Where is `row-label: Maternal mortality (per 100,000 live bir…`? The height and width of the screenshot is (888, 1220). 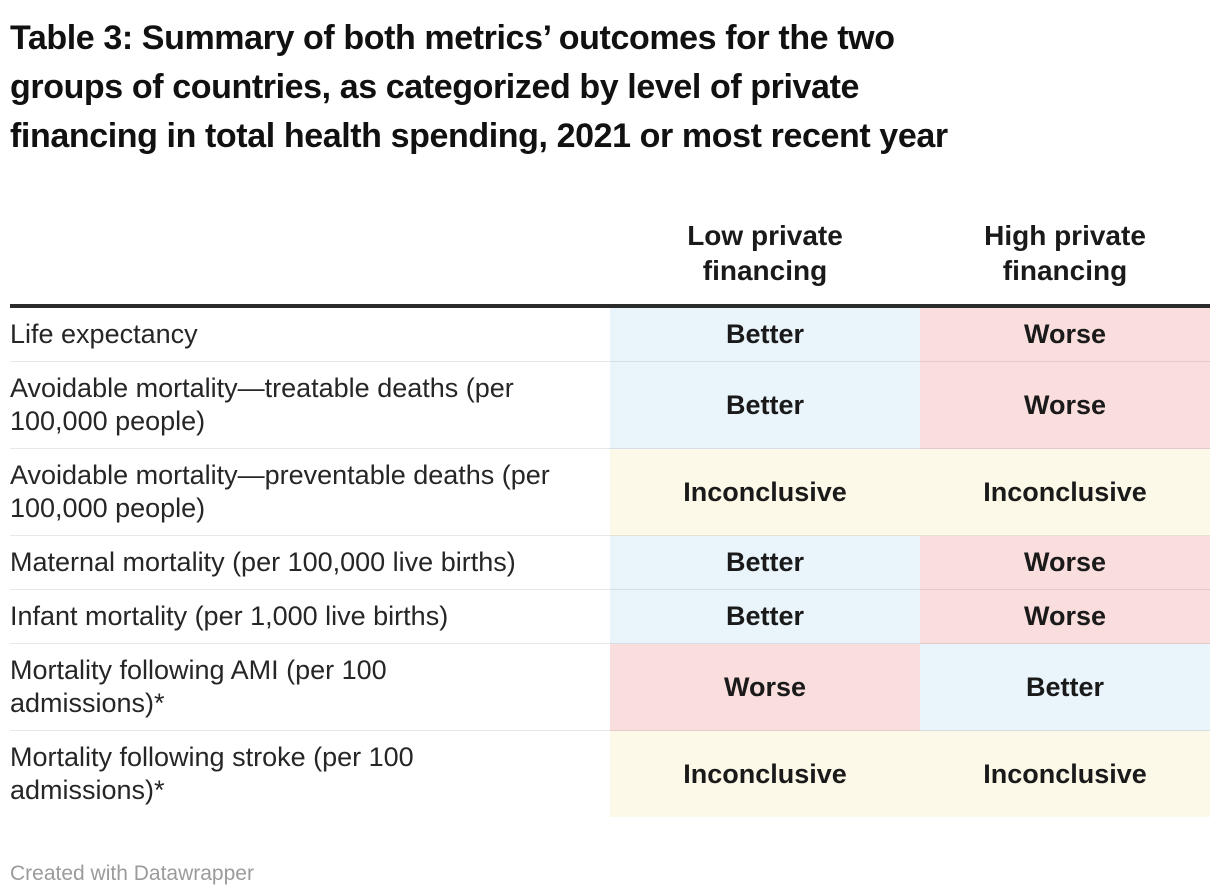
row-label: Maternal mortality (per 100,000 live bir… is located at coordinates (310, 562).